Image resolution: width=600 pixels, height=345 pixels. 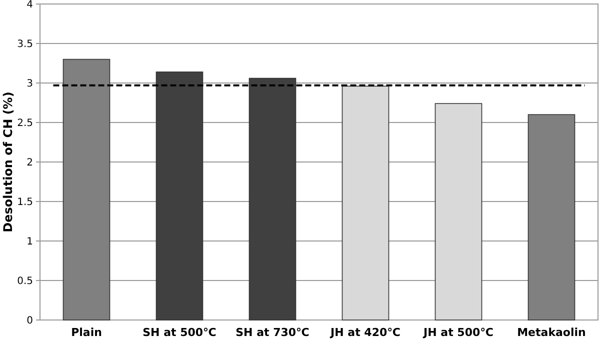 What do you see at coordinates (25, 123) in the screenshot?
I see `y-tick-label: 2.5` at bounding box center [25, 123].